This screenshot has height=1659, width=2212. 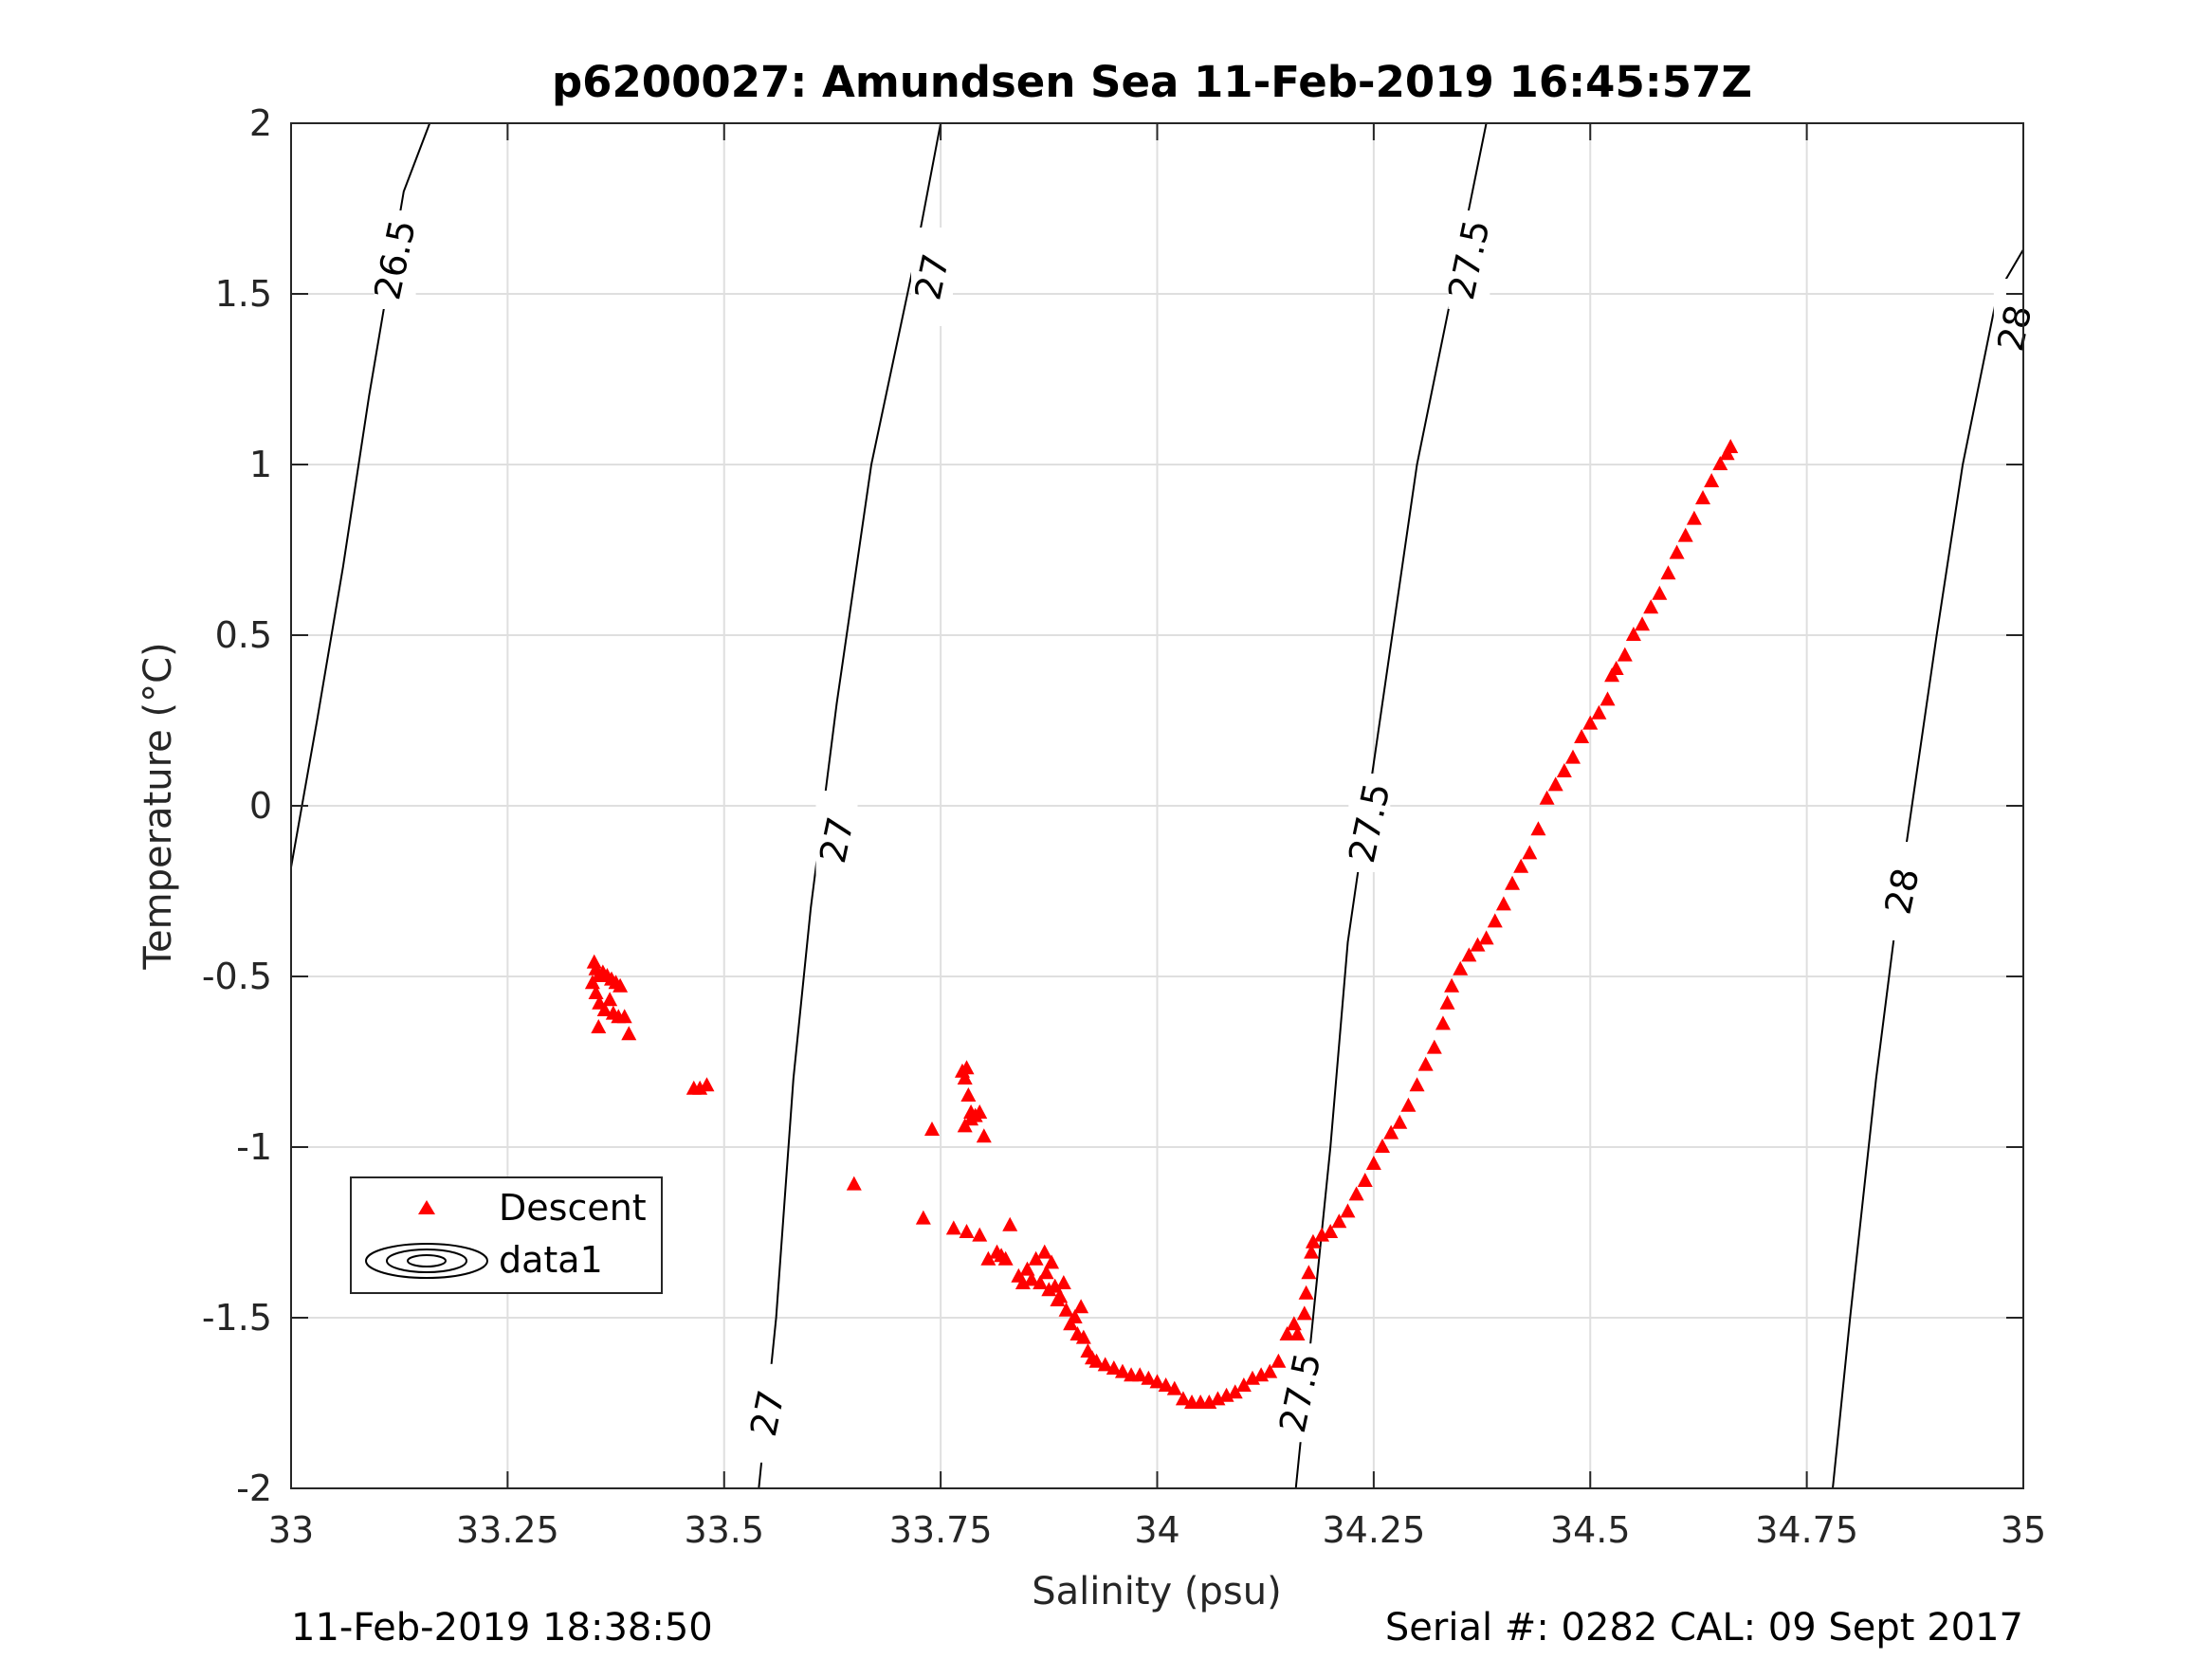 I want to click on x-axis-label: Salinity (psu), so click(x=1156, y=1591).